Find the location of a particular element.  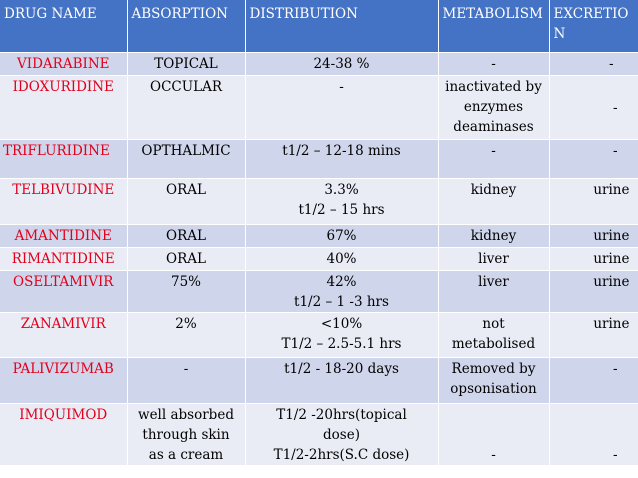

absorption-cell: 75% is located at coordinates (186, 291).